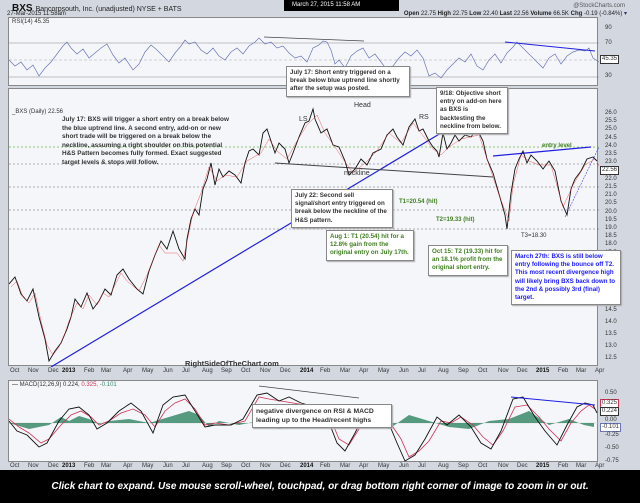 The width and height of the screenshot is (640, 503). What do you see at coordinates (362, 105) in the screenshot?
I see `head-label: Head` at bounding box center [362, 105].